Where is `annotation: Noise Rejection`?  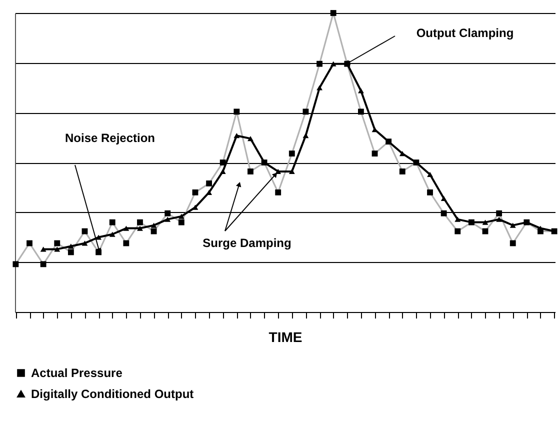
annotation: Noise Rejection is located at coordinates (110, 138).